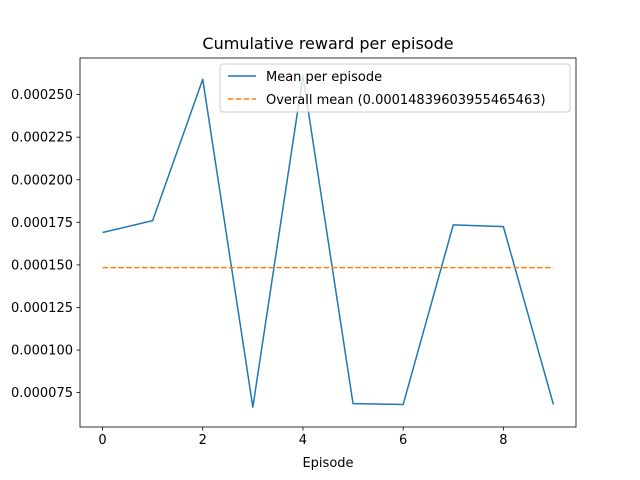  I want to click on y-tick-label: 0.000100, so click(42, 351).